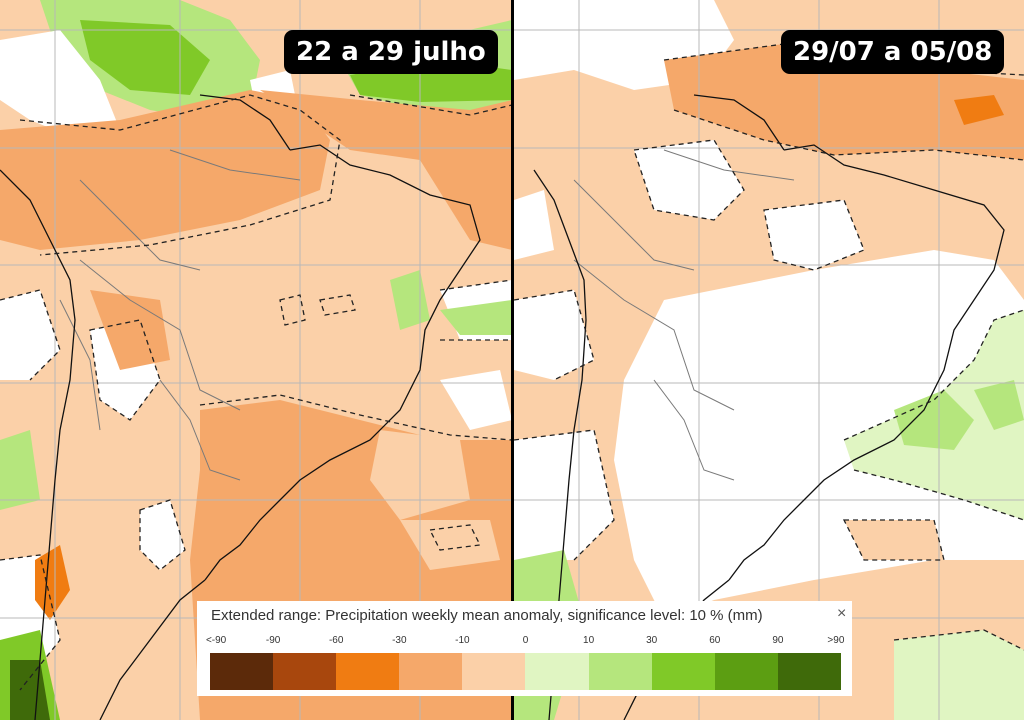 The height and width of the screenshot is (720, 1024). I want to click on legend-tick-label: >90, so click(836, 640).